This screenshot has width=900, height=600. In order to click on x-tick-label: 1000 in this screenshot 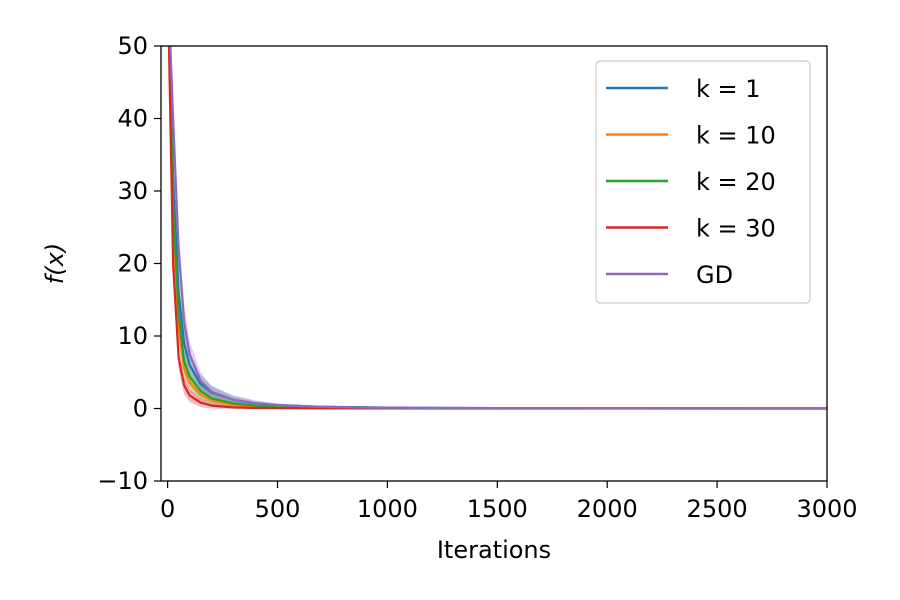, I will do `click(387, 509)`.